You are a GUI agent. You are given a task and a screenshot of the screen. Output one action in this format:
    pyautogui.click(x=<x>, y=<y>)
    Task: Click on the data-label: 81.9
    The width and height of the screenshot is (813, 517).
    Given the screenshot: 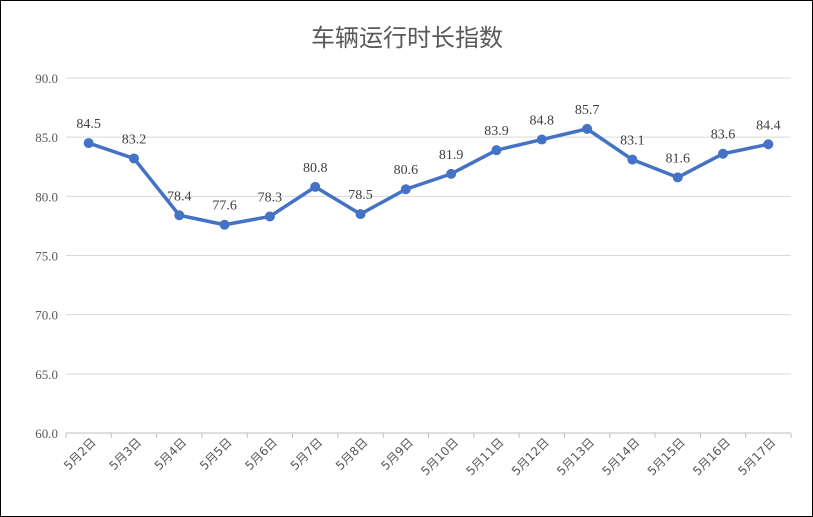 What is the action you would take?
    pyautogui.click(x=451, y=155)
    